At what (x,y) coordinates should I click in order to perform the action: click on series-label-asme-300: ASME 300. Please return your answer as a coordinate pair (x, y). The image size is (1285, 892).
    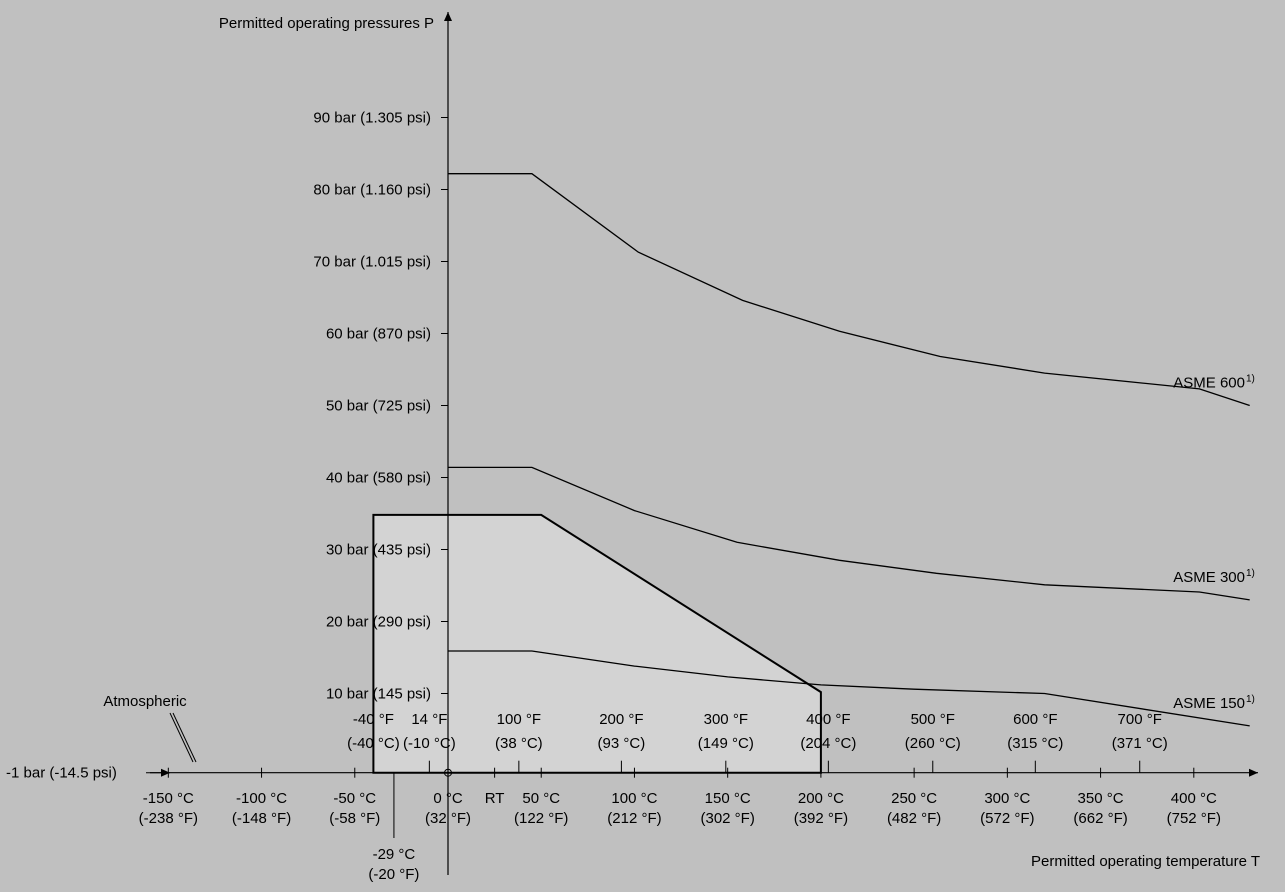
    Looking at the image, I should click on (1209, 577).